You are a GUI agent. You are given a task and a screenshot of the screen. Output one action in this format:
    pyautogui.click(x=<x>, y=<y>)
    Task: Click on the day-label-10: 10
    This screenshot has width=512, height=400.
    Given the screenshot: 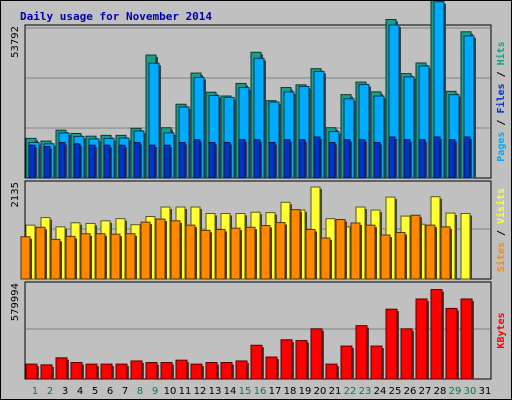 What is the action you would take?
    pyautogui.click(x=170, y=391)
    